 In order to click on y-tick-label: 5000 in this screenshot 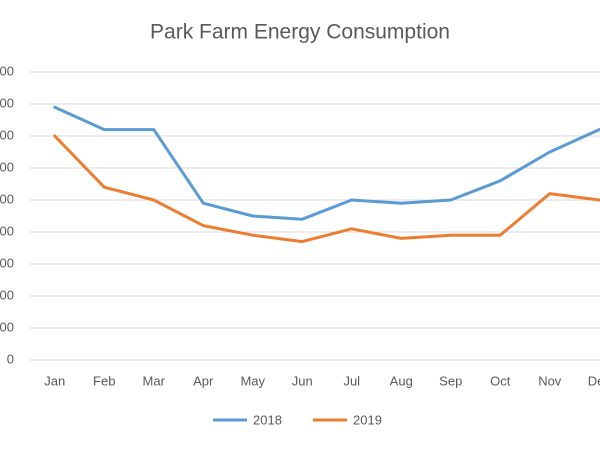, I will do `click(7, 198)`.